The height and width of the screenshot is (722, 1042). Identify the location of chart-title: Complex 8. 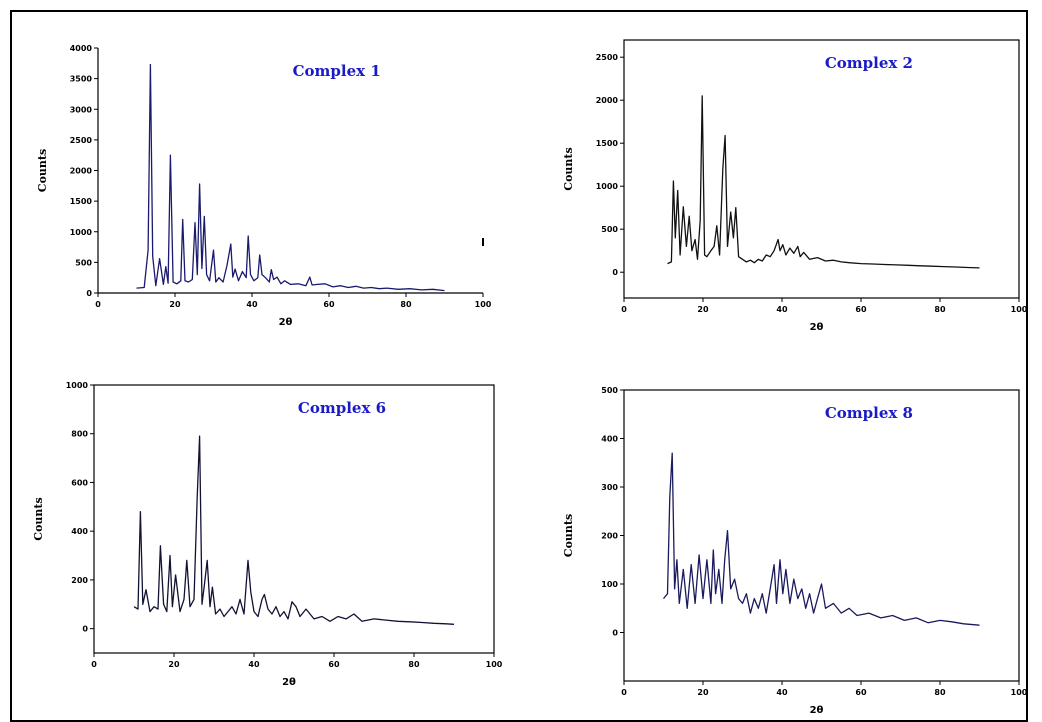
(869, 413).